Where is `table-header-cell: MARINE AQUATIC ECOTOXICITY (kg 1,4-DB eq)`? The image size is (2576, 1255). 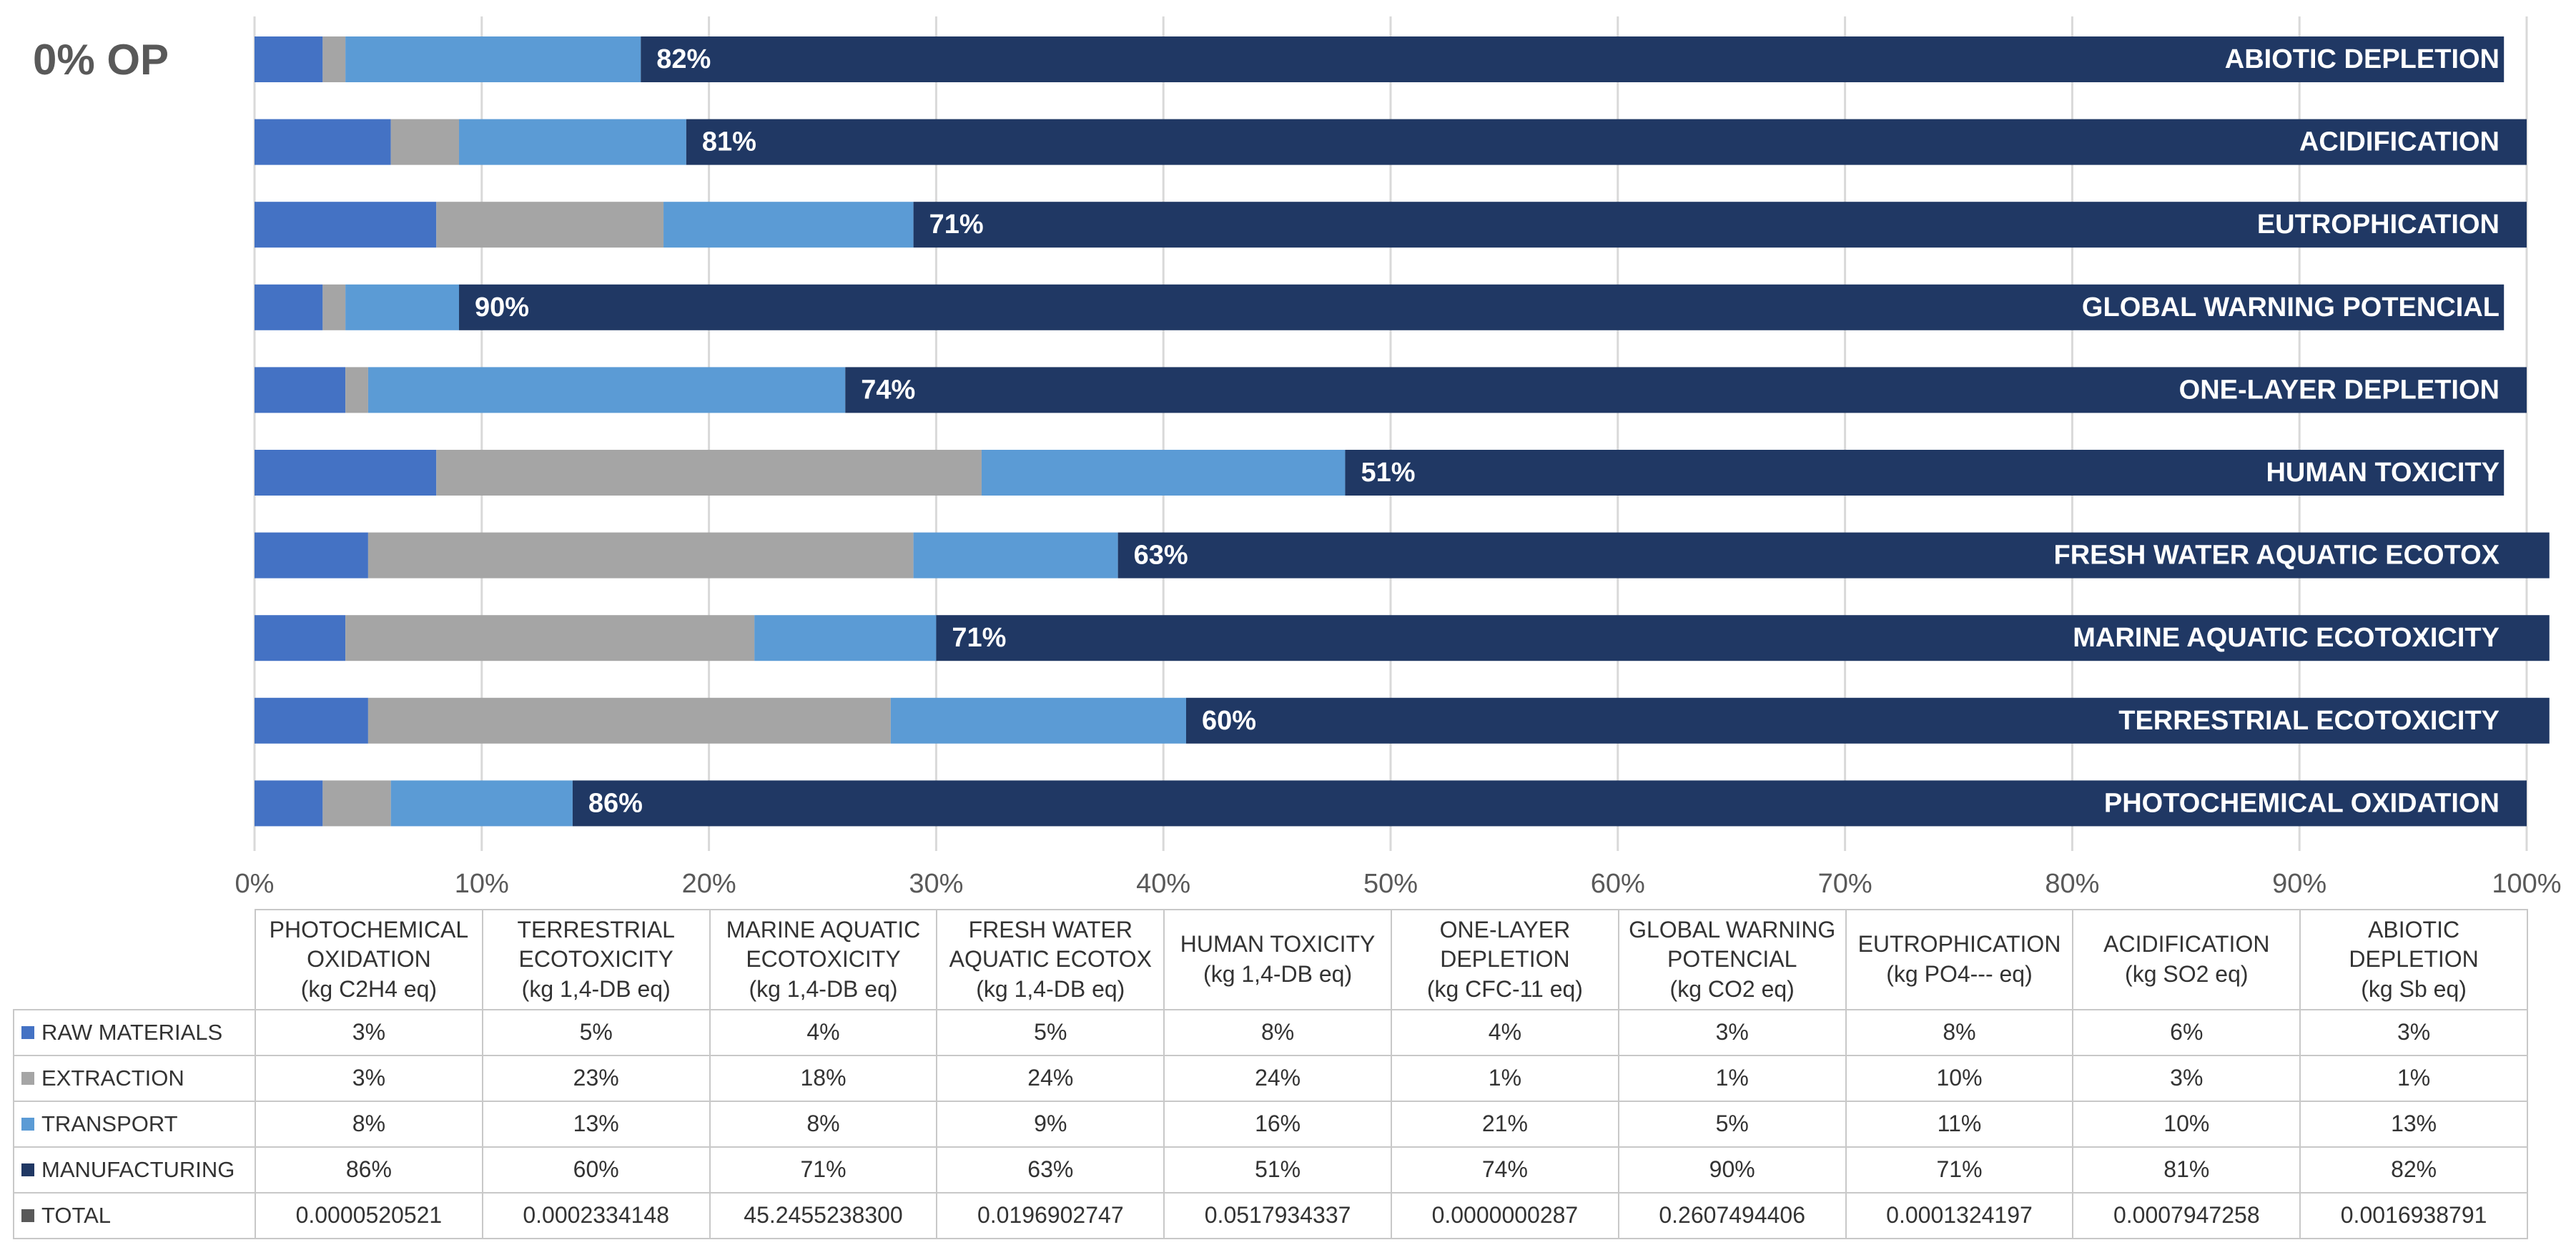
table-header-cell: MARINE AQUATIC ECOTOXICITY (kg 1,4-DB eq) is located at coordinates (823, 960).